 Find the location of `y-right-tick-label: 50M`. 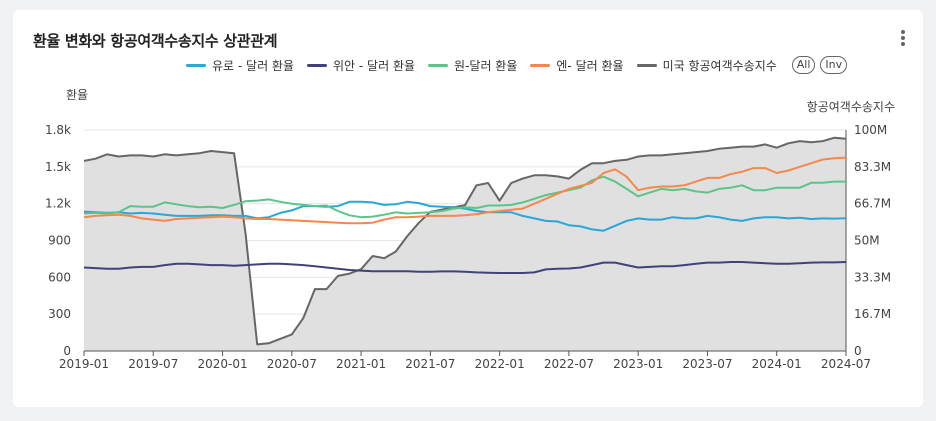

y-right-tick-label: 50M is located at coordinates (867, 241).